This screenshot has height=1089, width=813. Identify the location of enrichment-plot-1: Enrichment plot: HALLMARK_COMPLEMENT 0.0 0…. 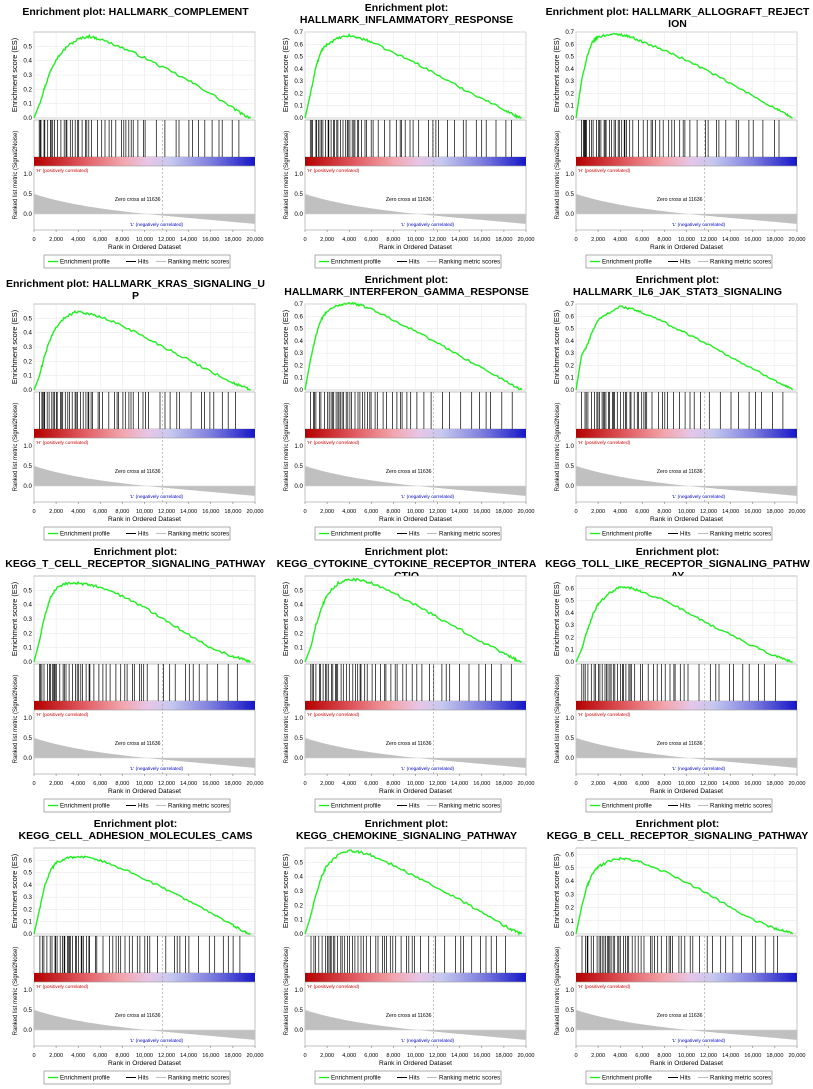
(135, 136).